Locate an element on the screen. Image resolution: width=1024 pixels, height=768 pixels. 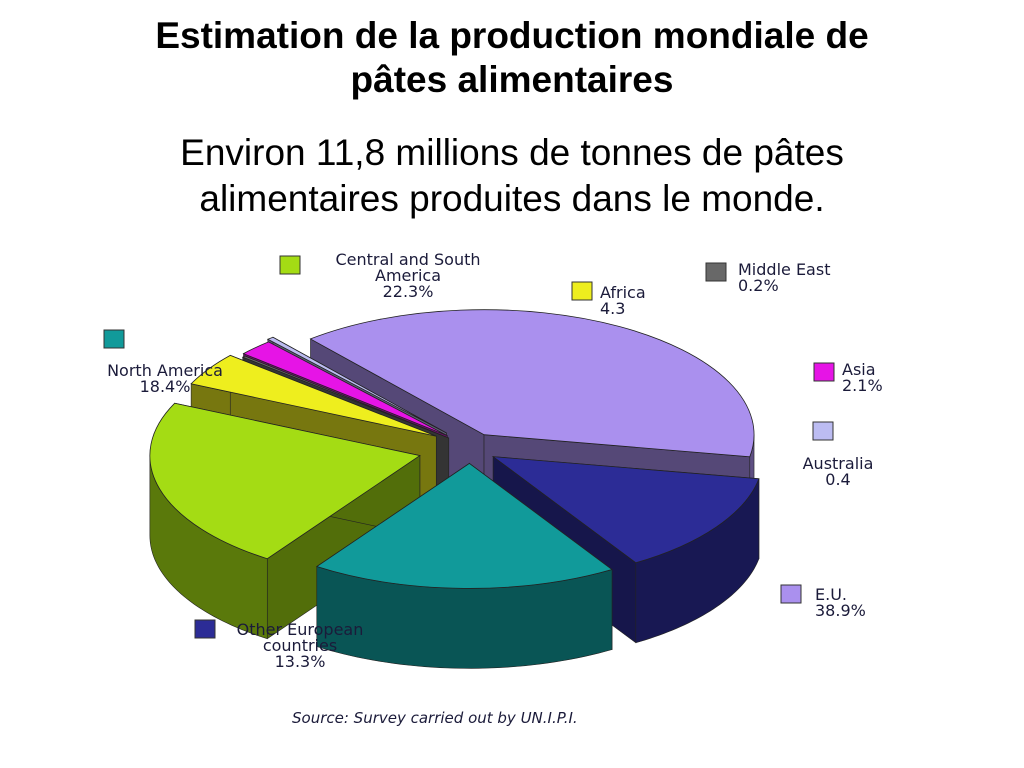
slice-north-america is located at coordinates (464, 565).